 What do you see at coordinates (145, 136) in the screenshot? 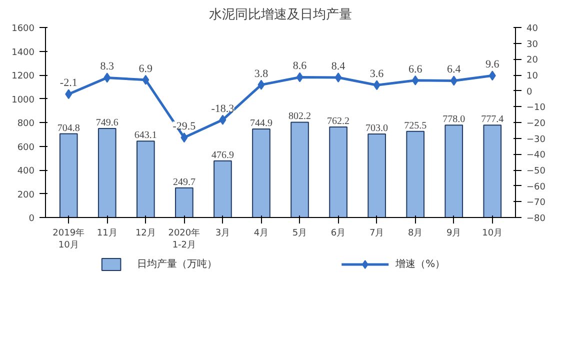
I see `data-label: 643.1` at bounding box center [145, 136].